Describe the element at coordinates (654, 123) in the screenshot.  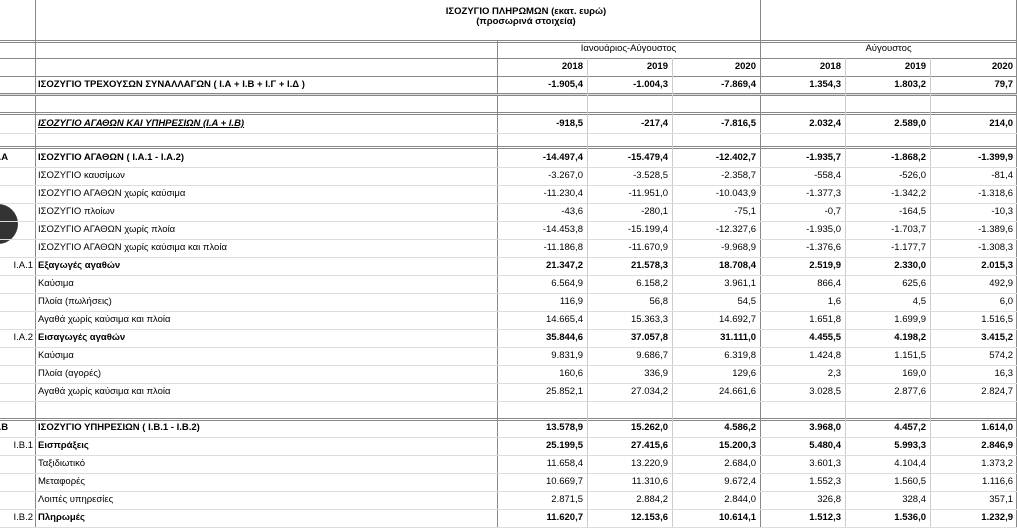
I see `cell-value: -217,4` at that location.